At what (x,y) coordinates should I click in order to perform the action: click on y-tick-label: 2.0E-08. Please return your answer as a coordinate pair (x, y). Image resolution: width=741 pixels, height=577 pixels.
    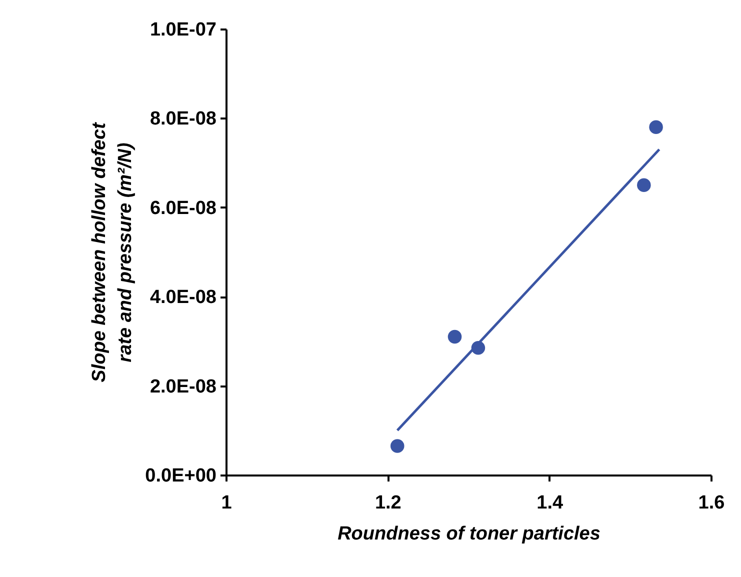
    Looking at the image, I should click on (183, 387).